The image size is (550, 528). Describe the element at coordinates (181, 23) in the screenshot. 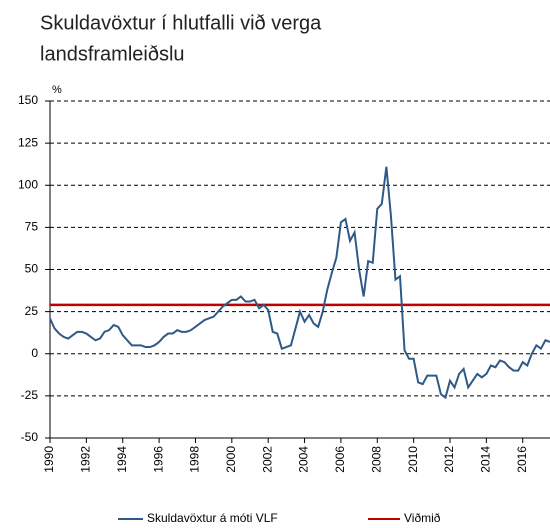

I see `chart-title: Skuldavöxtur í hlutfalli við verga` at that location.